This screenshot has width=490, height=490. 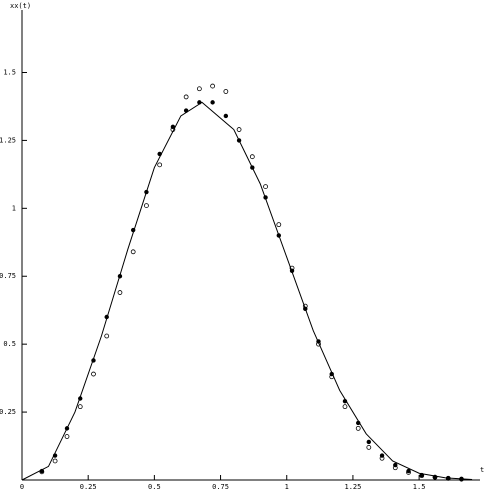 I want to click on x-tick-label: 0.5, so click(x=154, y=486).